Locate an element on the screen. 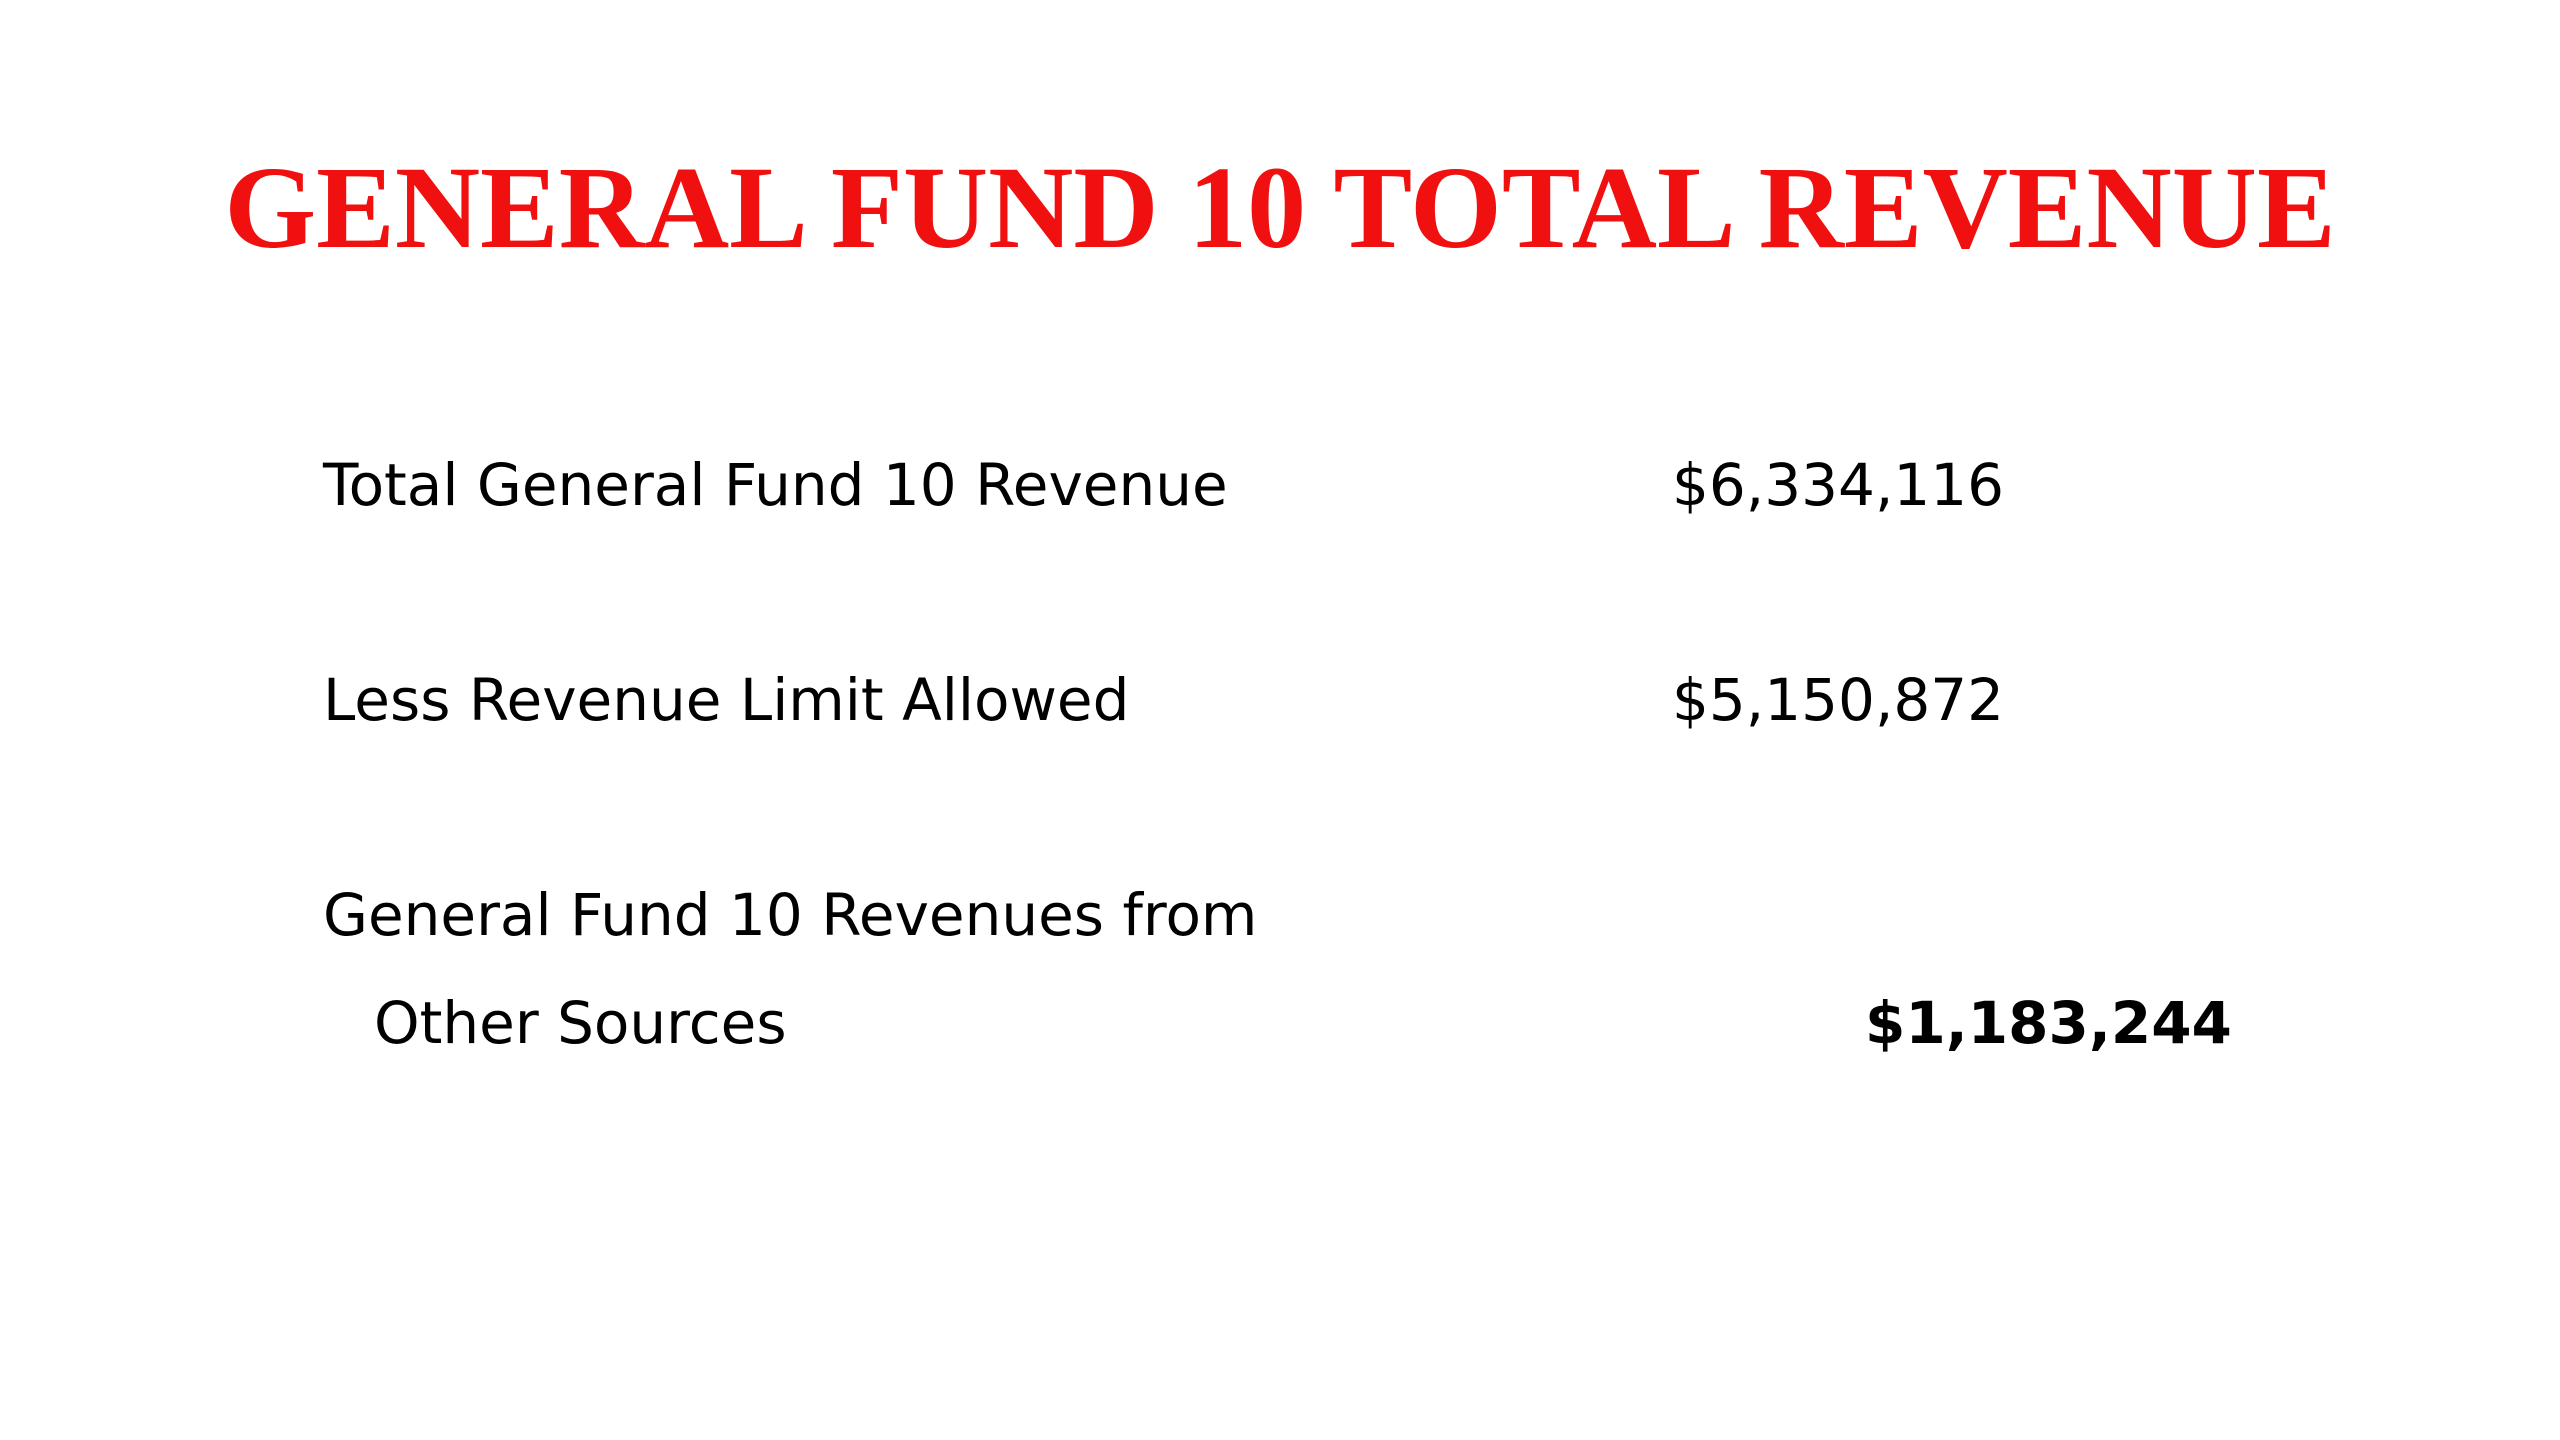 The height and width of the screenshot is (1440, 2560). other-sources-label-line1: General Fund 10 Revenues from is located at coordinates (790, 915).